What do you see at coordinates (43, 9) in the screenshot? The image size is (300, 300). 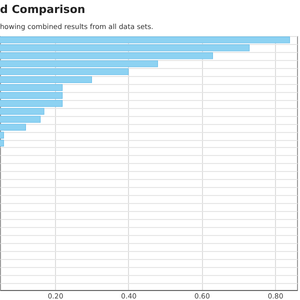 I see `chart-title: d Comparison` at bounding box center [43, 9].